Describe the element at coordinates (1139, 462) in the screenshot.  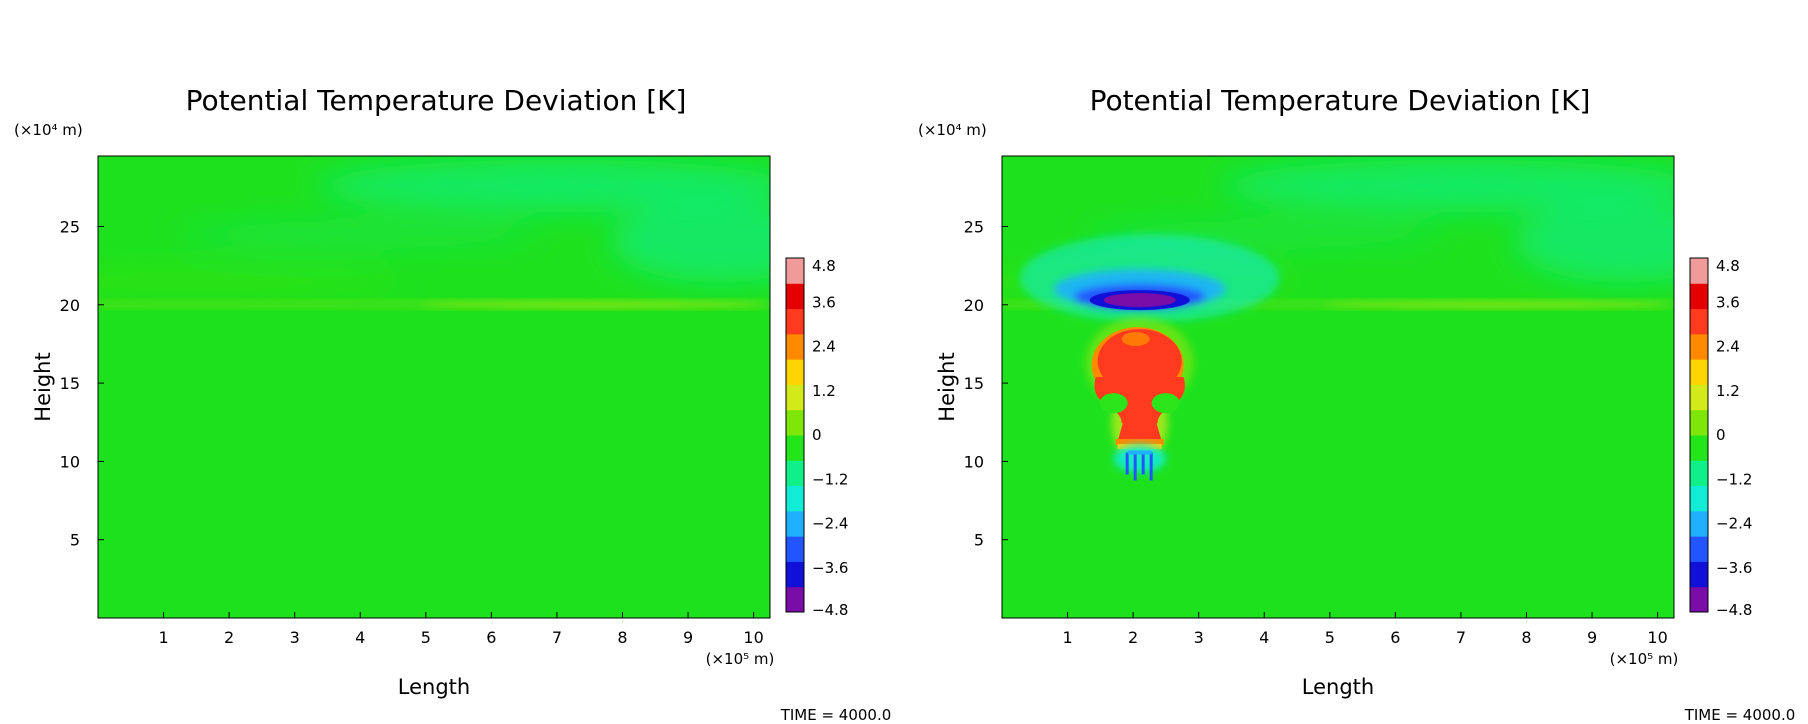
I see `feature-cold-fingers` at that location.